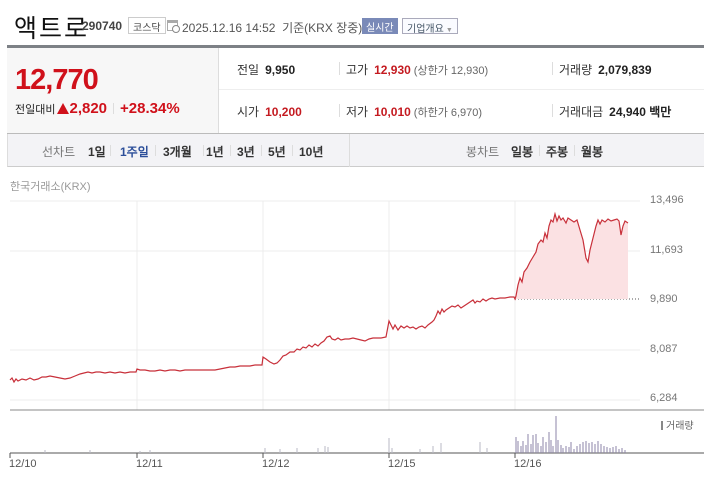 This screenshot has height=485, width=704. What do you see at coordinates (392, 70) in the screenshot?
I see `stat-value: 12,930` at bounding box center [392, 70].